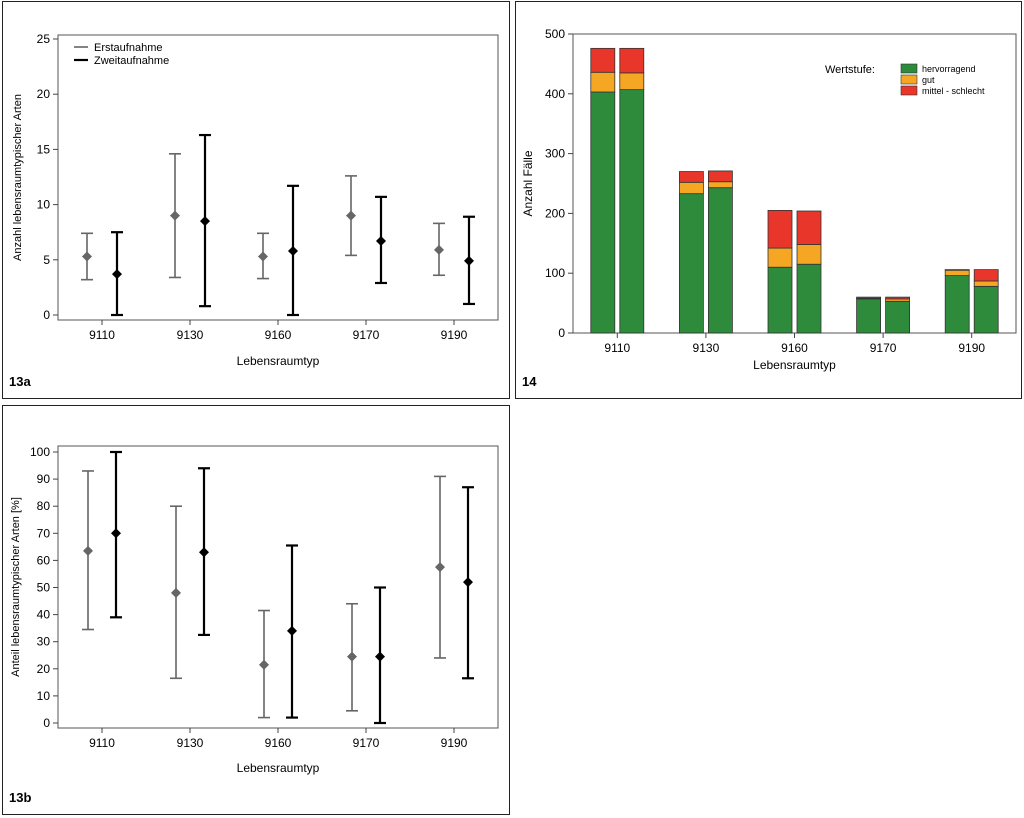  I want to click on plot-frame, so click(278, 587).